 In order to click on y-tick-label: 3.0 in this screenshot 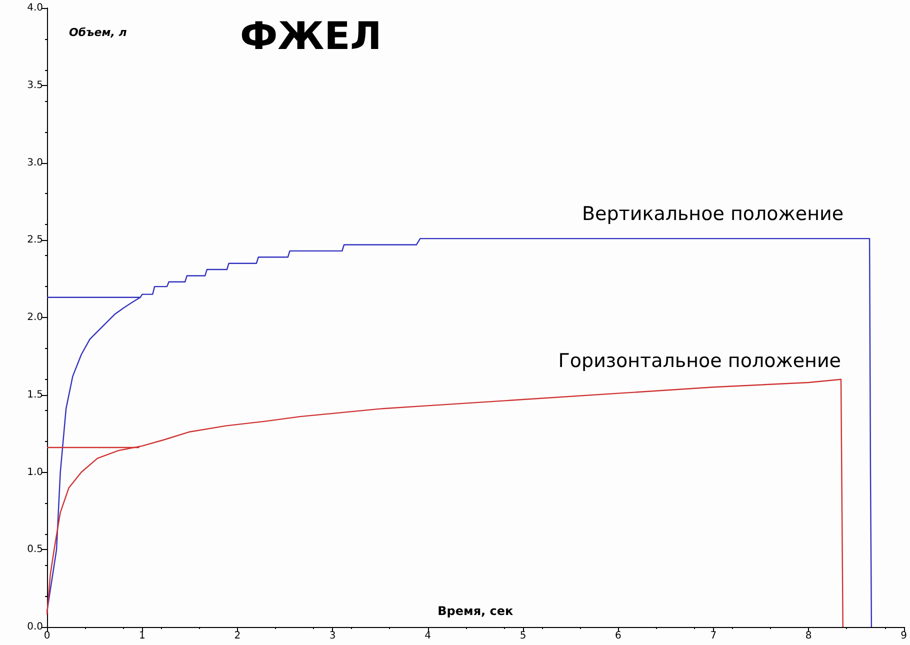, I will do `click(35, 162)`.